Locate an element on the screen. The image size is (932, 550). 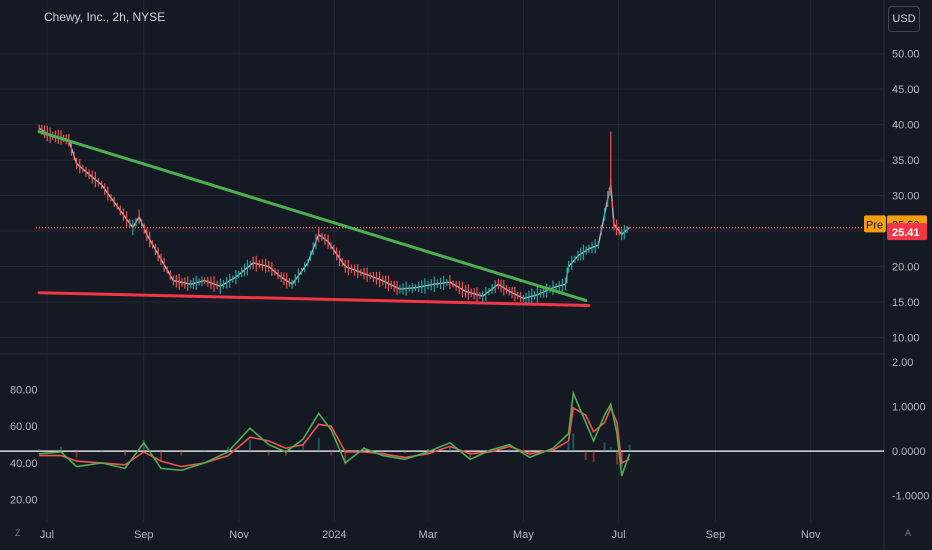
price-tick-label: 10.00 is located at coordinates (906, 338).